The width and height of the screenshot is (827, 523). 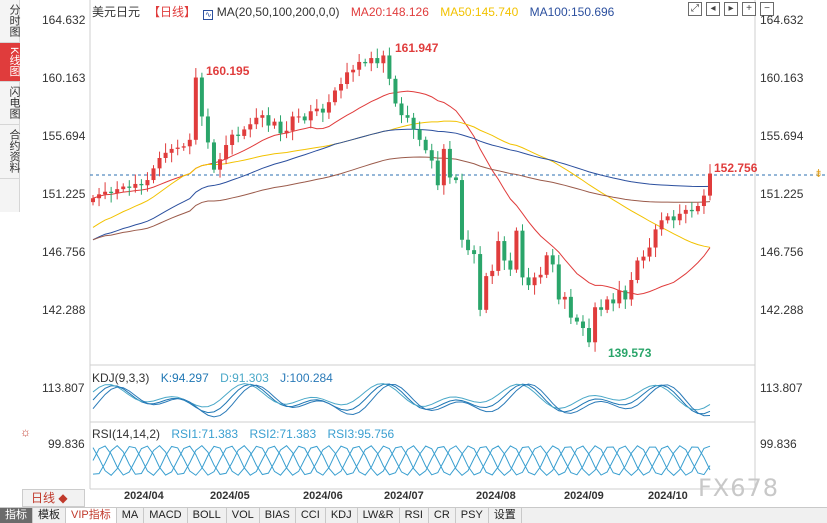 What do you see at coordinates (778, 444) in the screenshot?
I see `rsi-axis-right: 99.836` at bounding box center [778, 444].